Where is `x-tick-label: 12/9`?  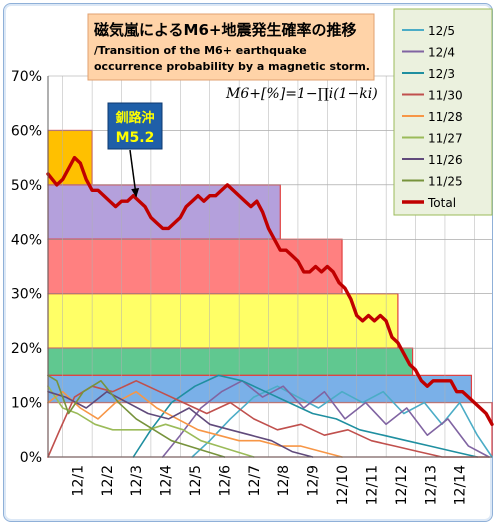
x-tick-label: 12/9 is located at coordinates (314, 480).